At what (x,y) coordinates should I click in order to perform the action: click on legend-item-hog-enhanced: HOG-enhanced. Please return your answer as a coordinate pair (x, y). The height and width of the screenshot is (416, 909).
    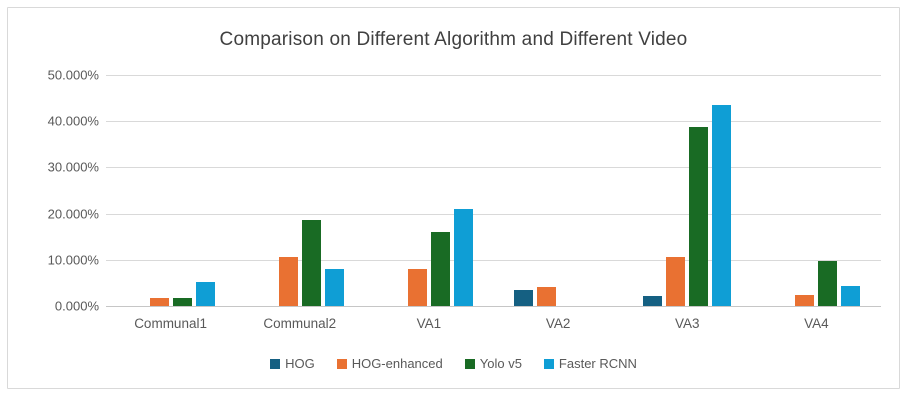
    Looking at the image, I should click on (389, 363).